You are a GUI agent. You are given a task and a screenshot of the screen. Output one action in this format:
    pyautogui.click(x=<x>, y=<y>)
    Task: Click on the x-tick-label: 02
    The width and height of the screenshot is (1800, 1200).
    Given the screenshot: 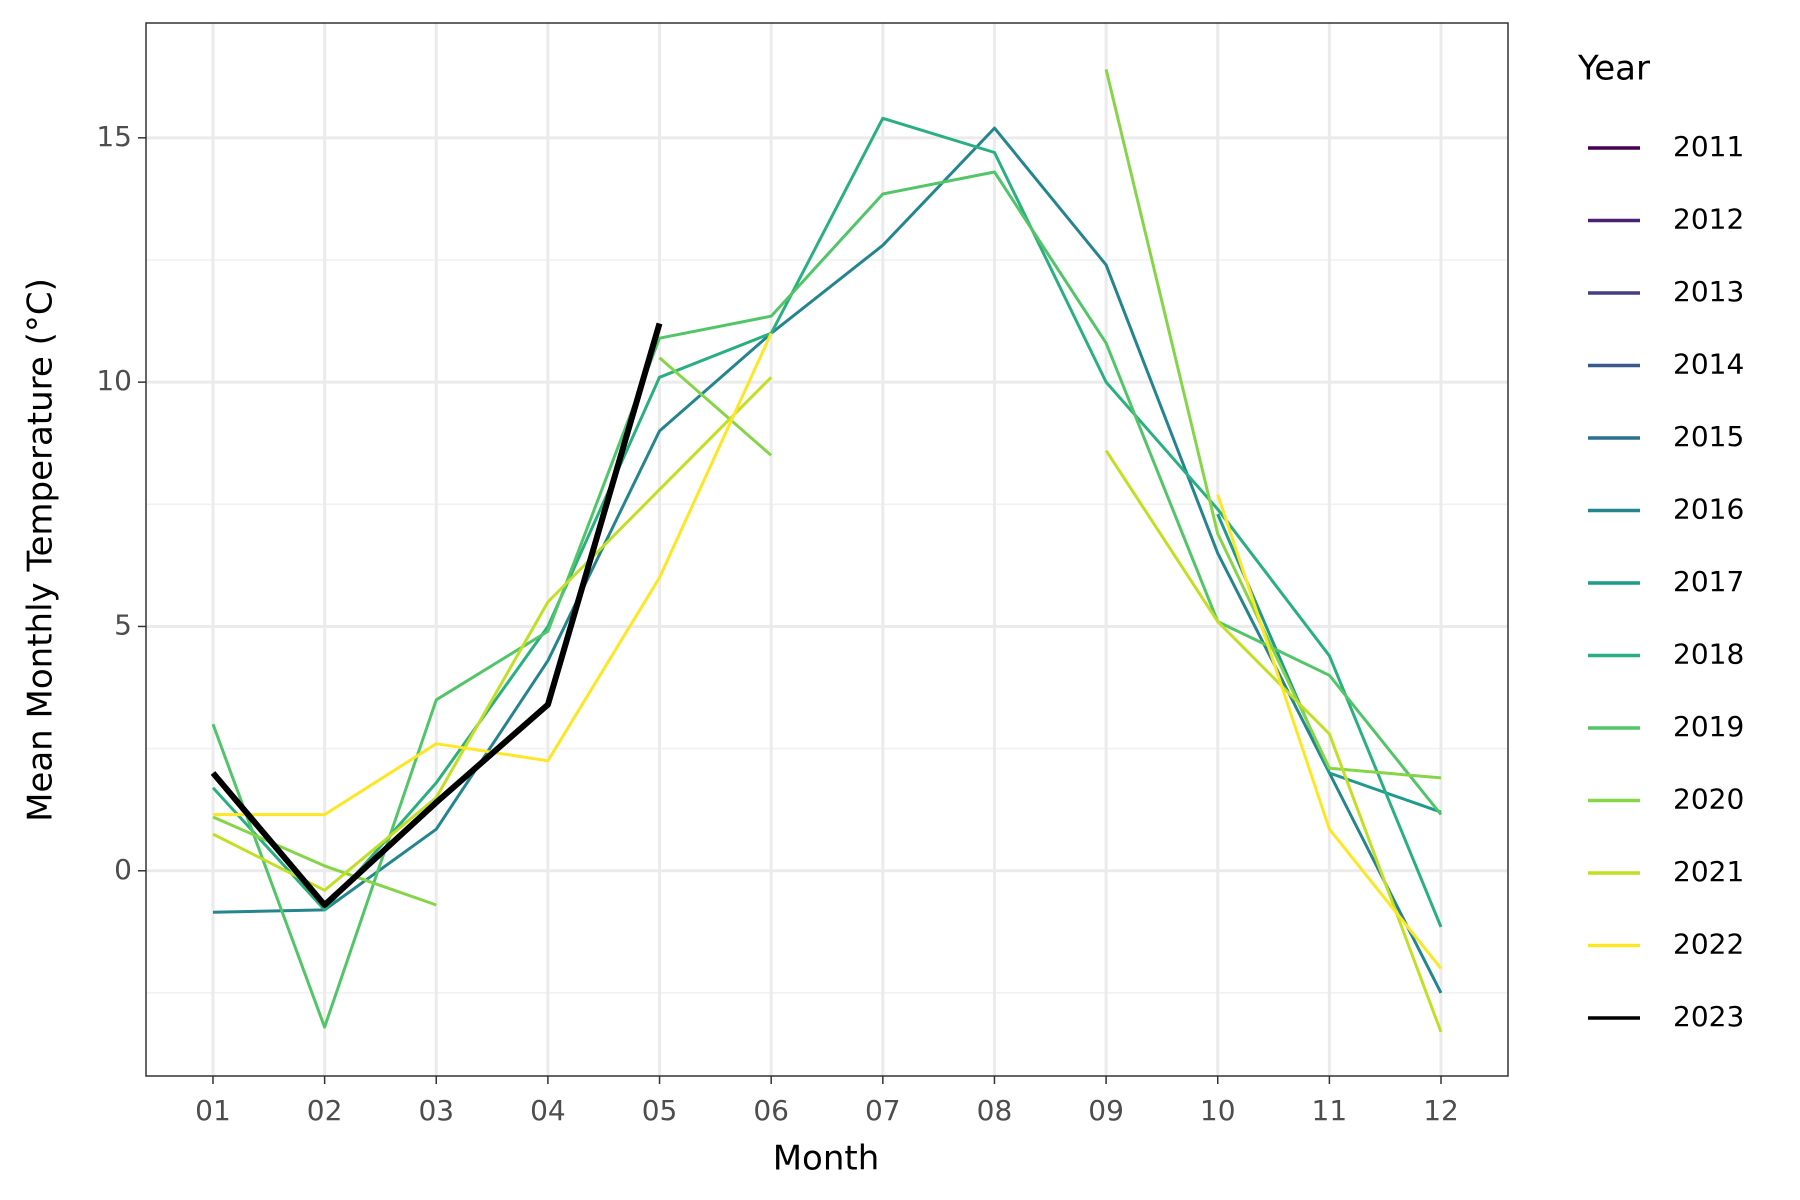 What is the action you would take?
    pyautogui.click(x=325, y=1110)
    